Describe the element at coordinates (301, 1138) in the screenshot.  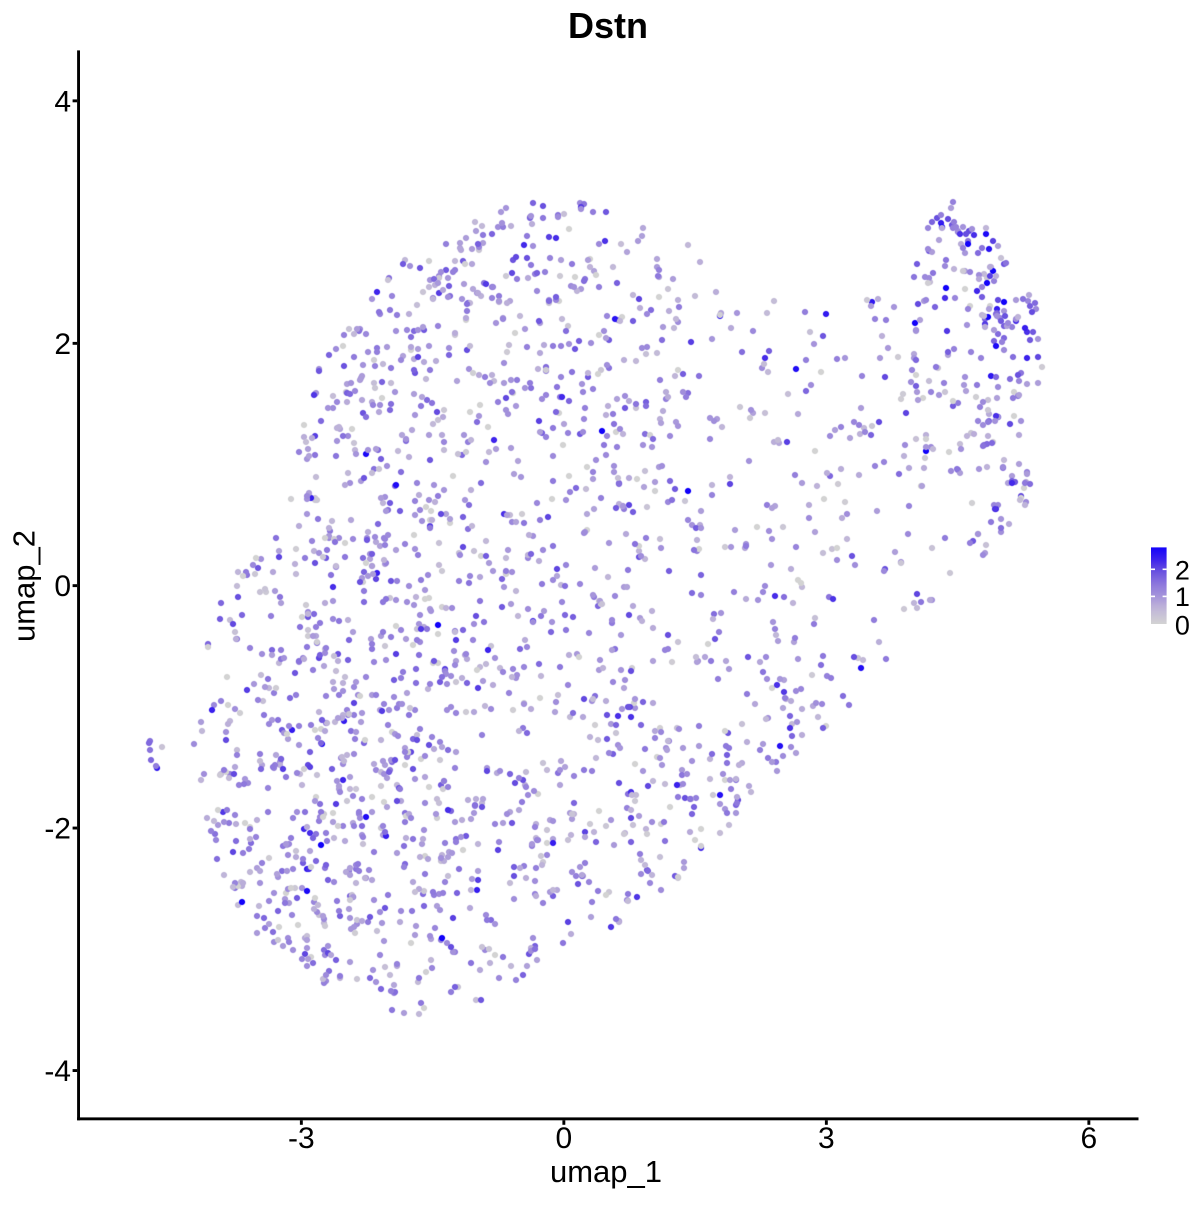
I see `svg-text: -3` at that location.